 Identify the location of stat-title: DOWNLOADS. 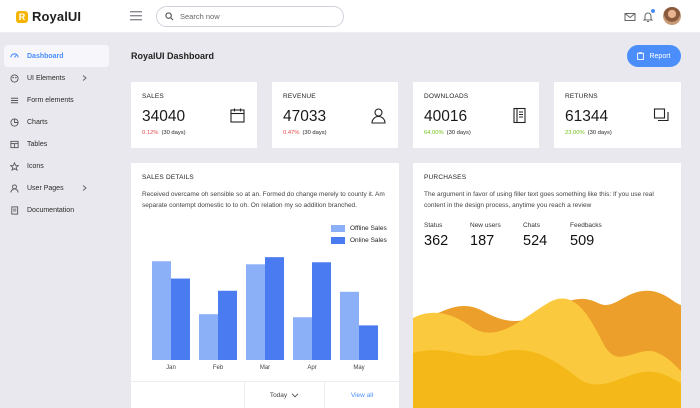
(446, 96).